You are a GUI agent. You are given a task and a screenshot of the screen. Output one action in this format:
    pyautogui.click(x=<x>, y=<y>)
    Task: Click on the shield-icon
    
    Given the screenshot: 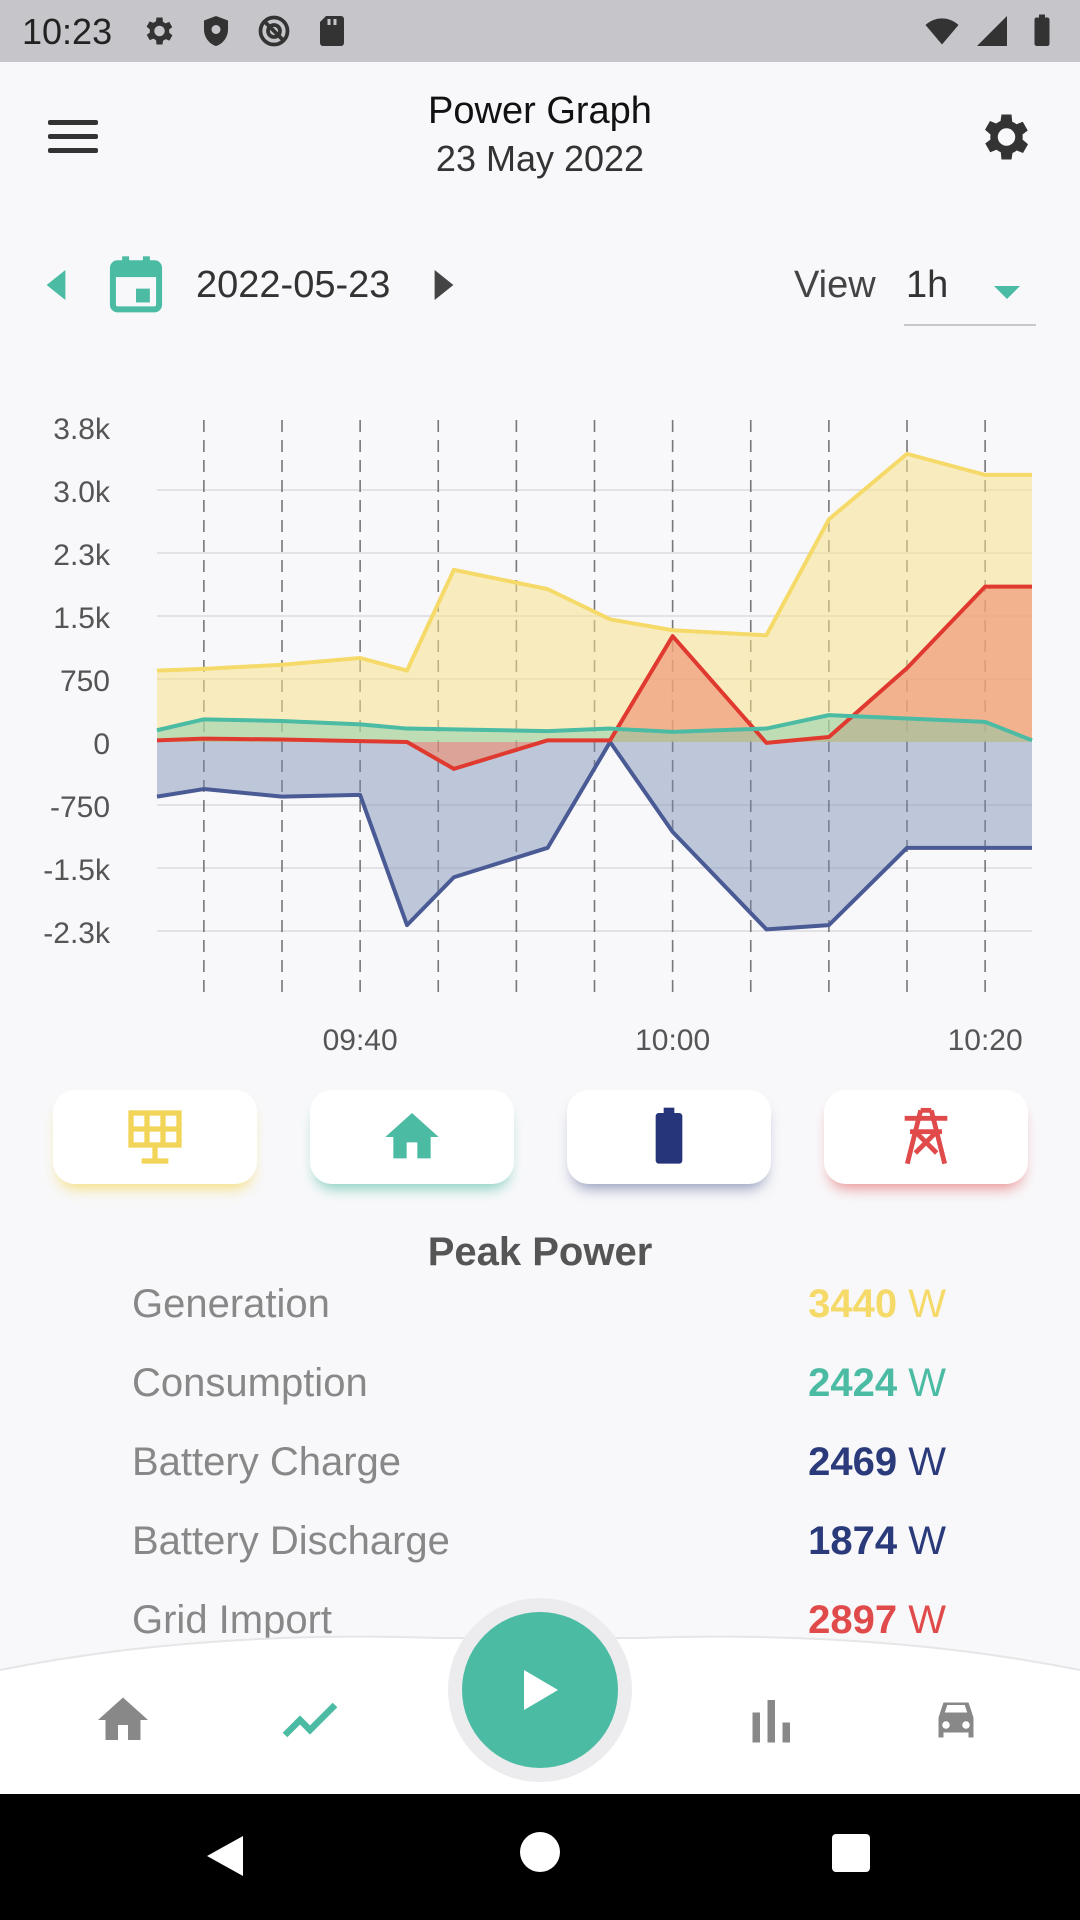 What is the action you would take?
    pyautogui.click(x=216, y=31)
    